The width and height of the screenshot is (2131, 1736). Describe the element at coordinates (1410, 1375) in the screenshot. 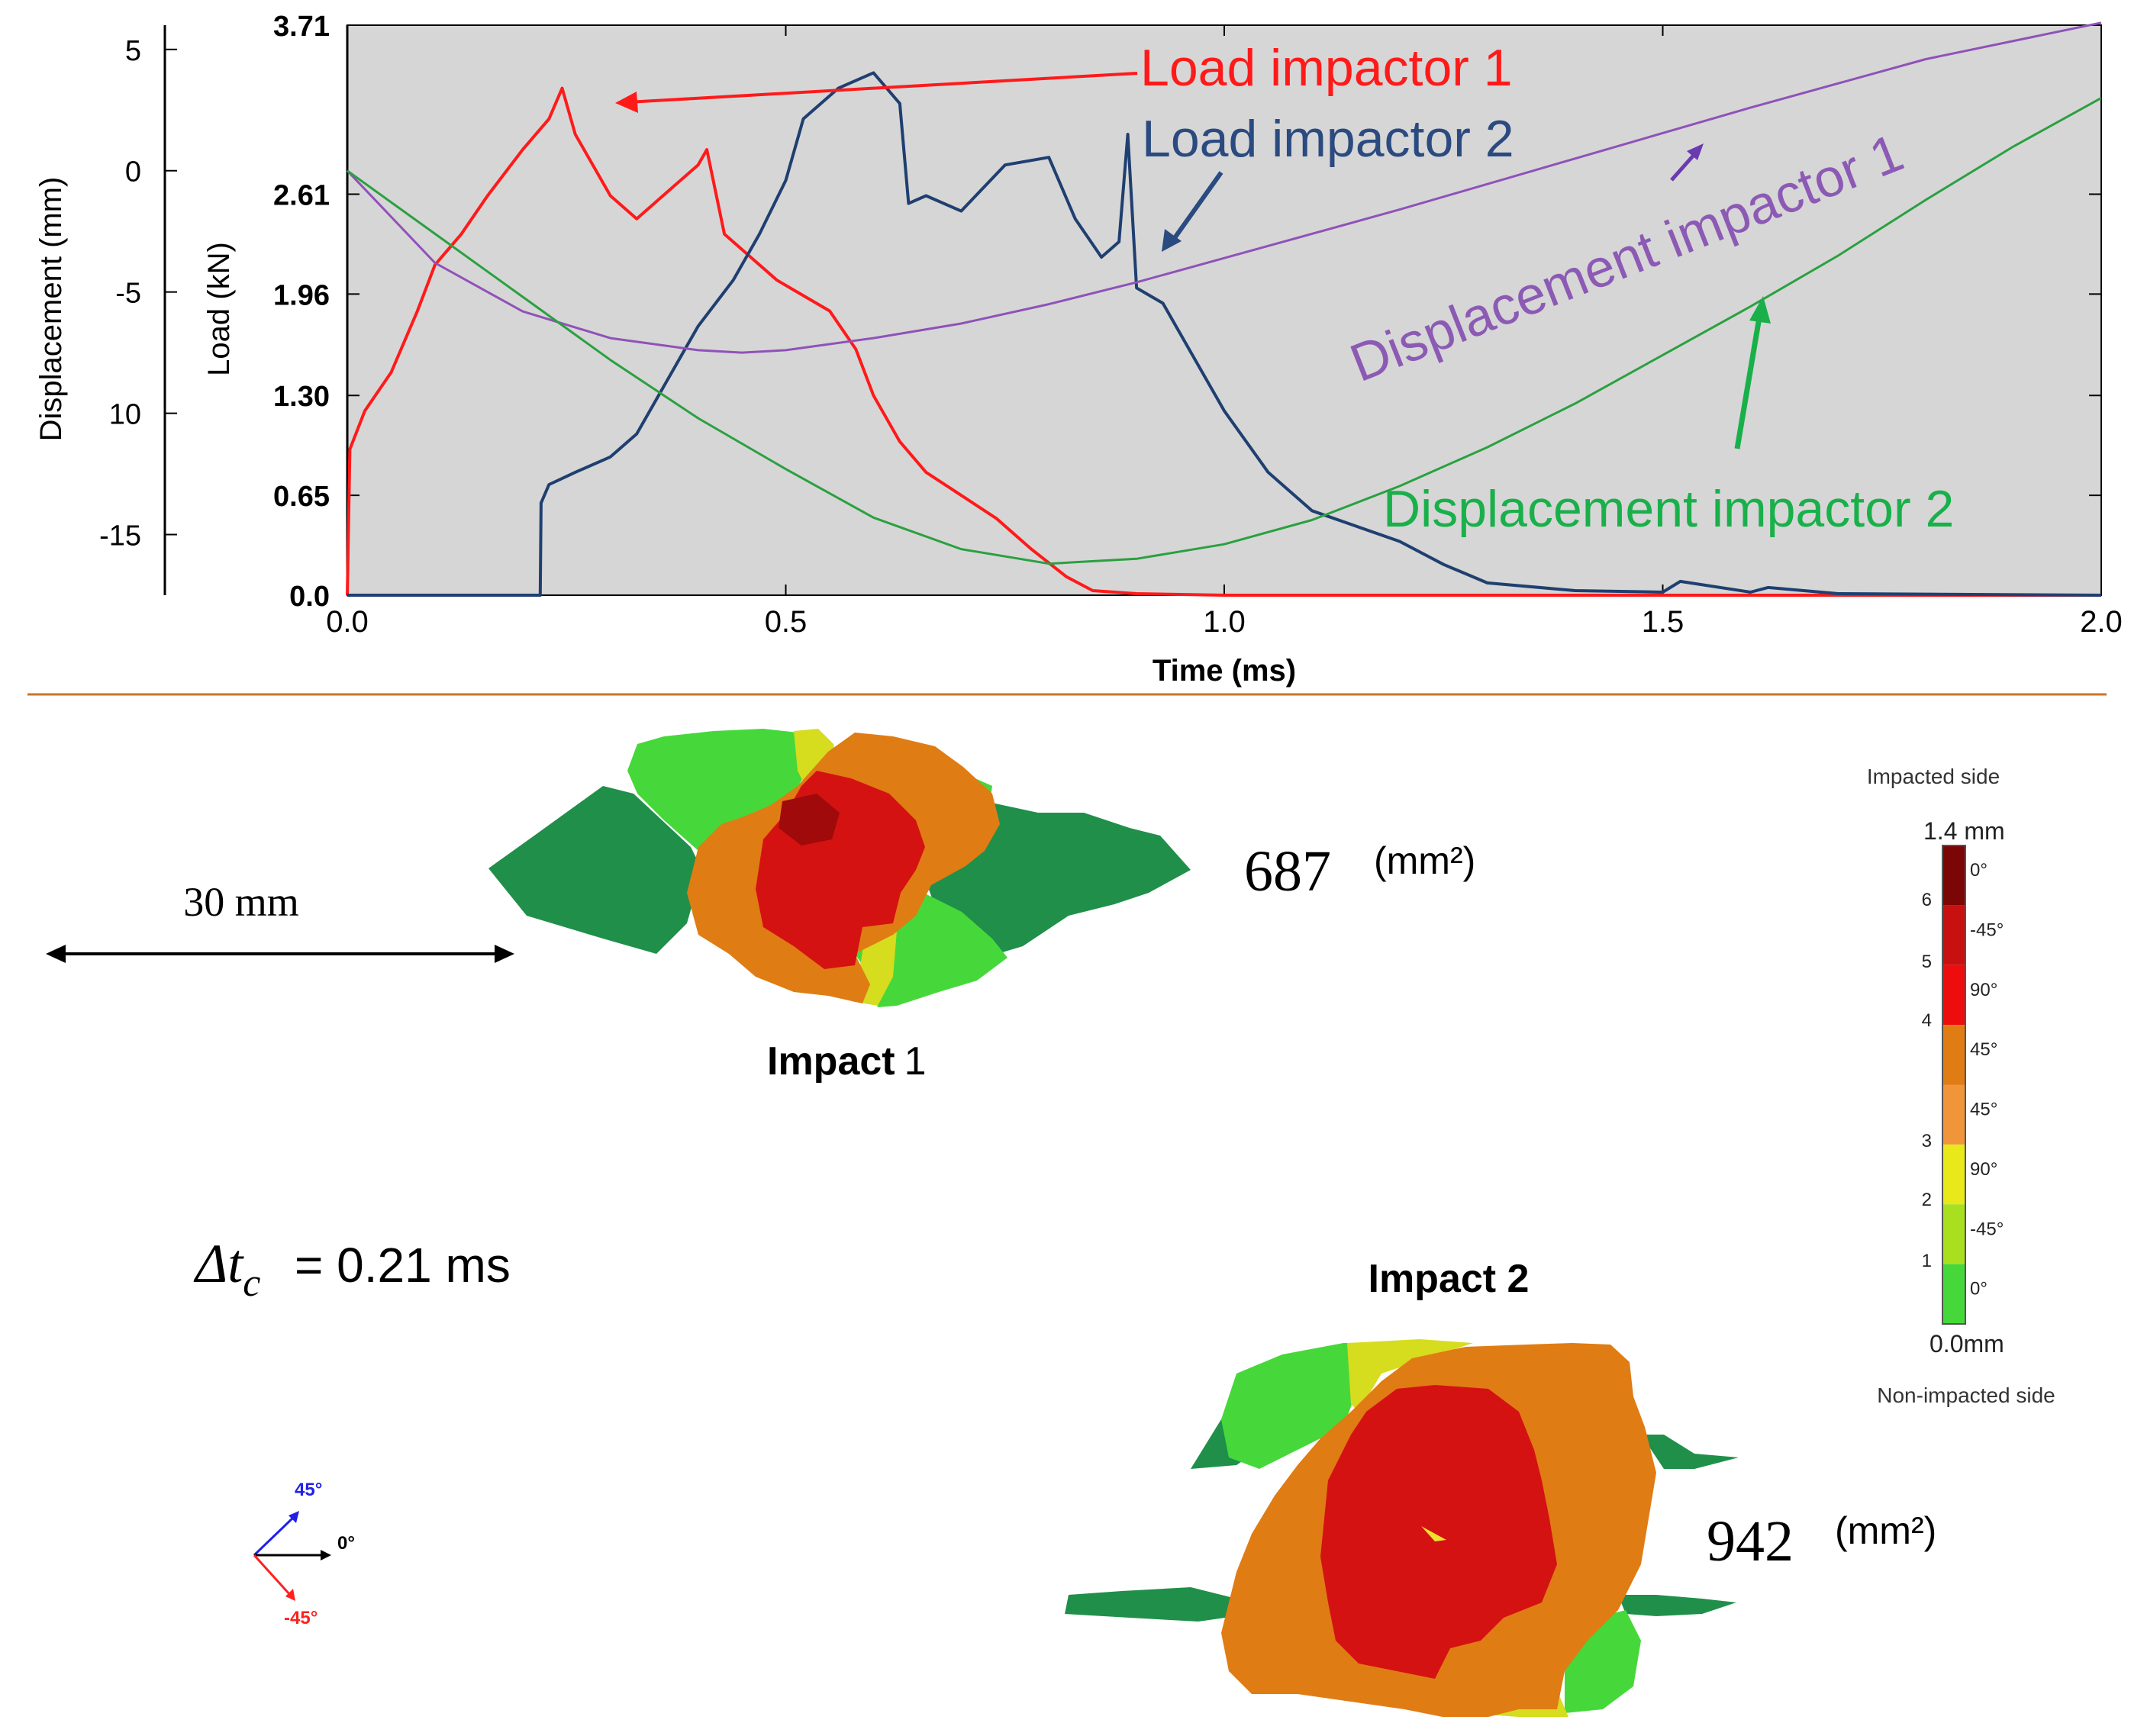

I see `map2-yellow-top` at that location.